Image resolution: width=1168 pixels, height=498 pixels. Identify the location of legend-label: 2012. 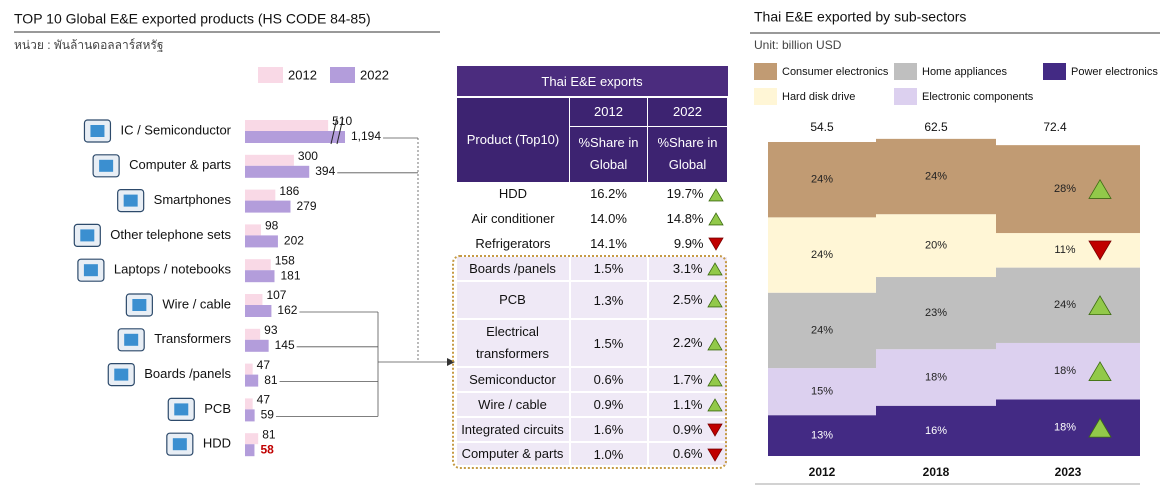
(302, 74).